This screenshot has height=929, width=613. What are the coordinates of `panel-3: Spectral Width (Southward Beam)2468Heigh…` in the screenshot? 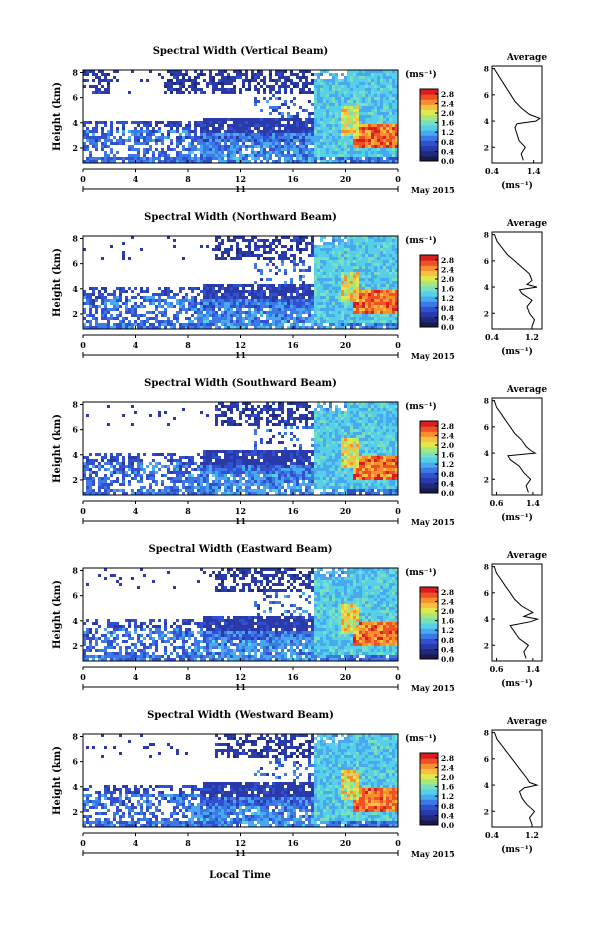 It's located at (299, 452).